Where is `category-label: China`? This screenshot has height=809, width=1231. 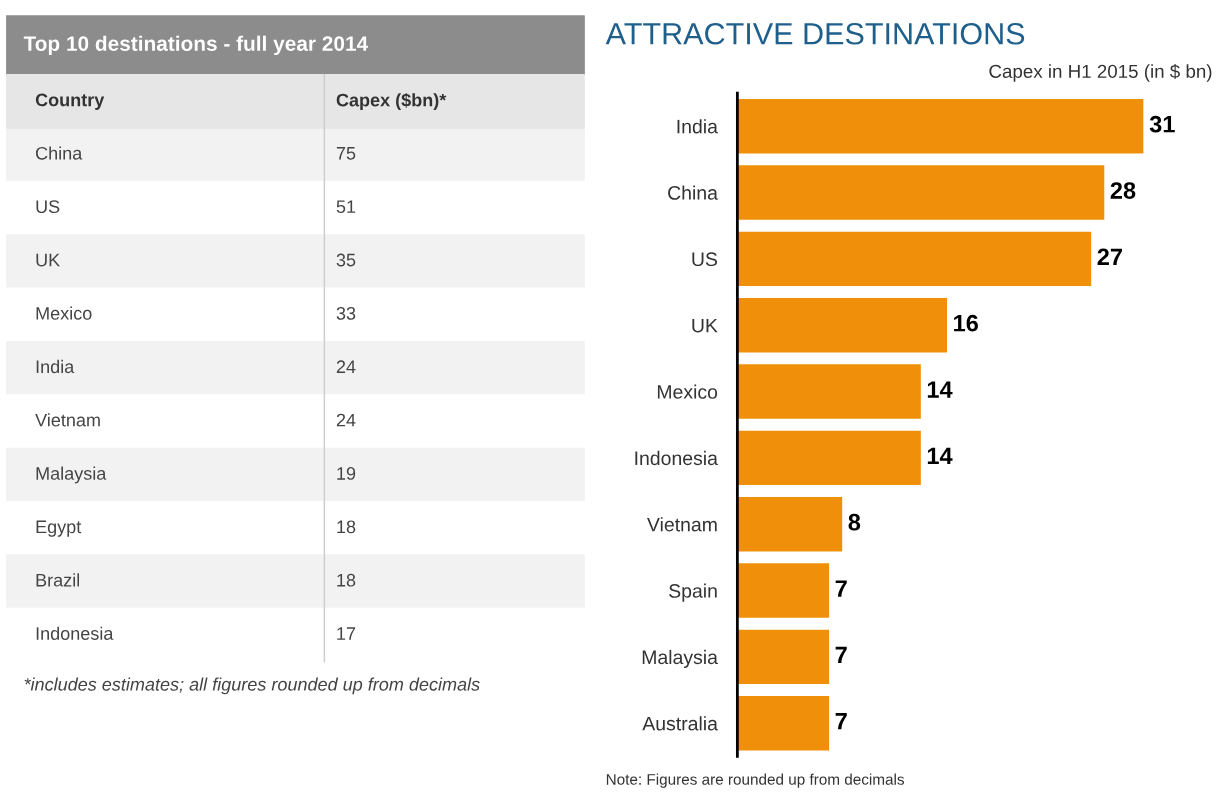
category-label: China is located at coordinates (59, 153).